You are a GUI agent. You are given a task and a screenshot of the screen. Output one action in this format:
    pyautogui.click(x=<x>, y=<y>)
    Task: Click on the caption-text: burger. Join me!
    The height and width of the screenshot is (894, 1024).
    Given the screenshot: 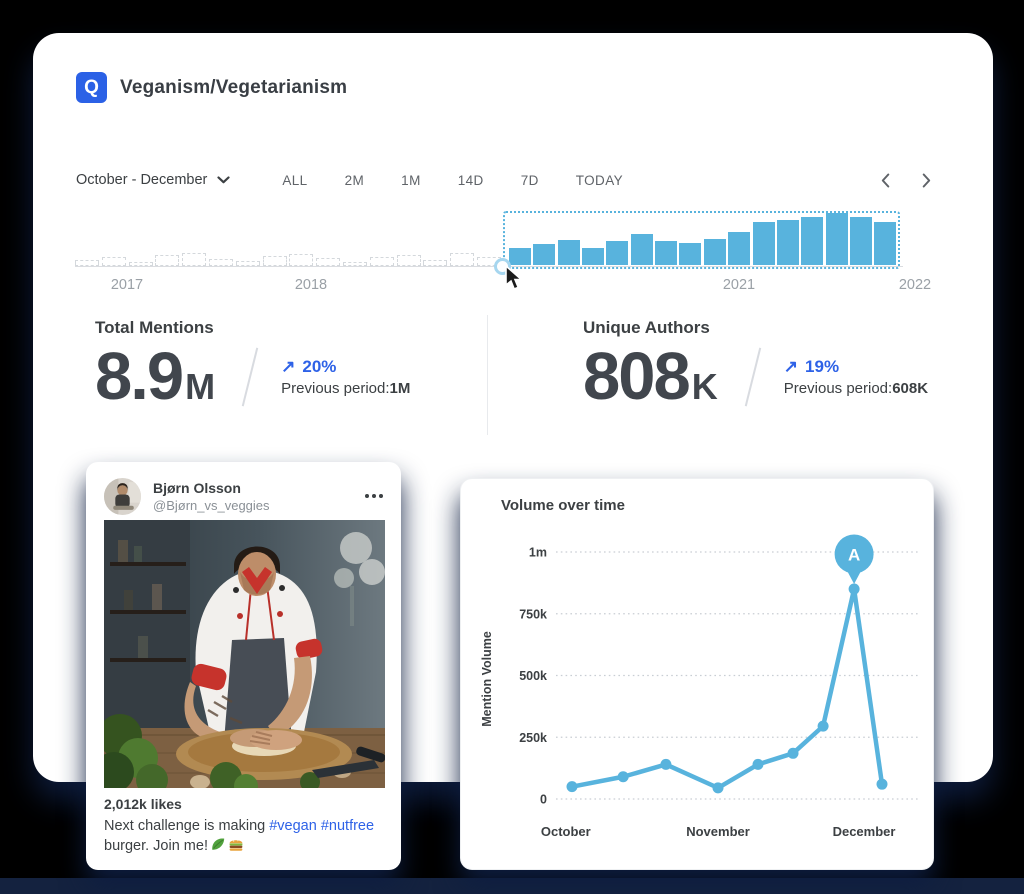 What is the action you would take?
    pyautogui.click(x=156, y=846)
    